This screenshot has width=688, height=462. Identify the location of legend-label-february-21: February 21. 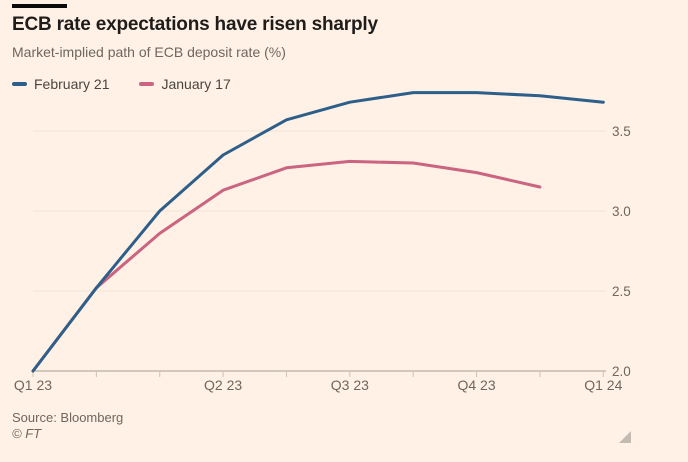
(72, 84).